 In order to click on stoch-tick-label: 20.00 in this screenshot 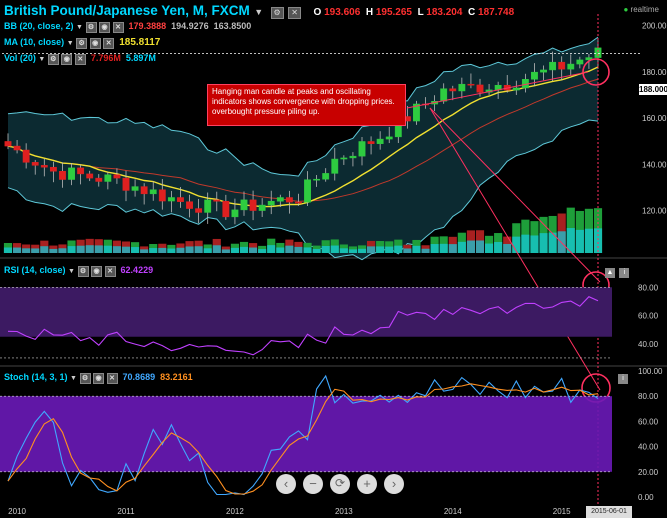, I will do `click(648, 472)`.